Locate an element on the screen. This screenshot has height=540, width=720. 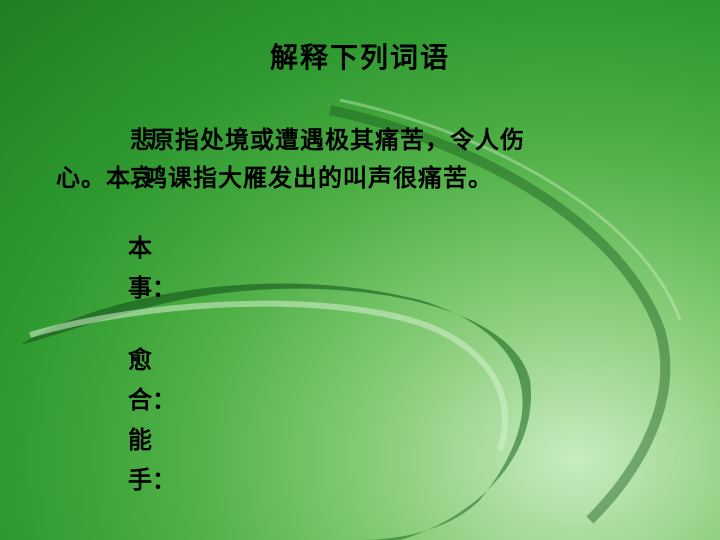
term-yuhe: 愈 合： is located at coordinates (152, 380).